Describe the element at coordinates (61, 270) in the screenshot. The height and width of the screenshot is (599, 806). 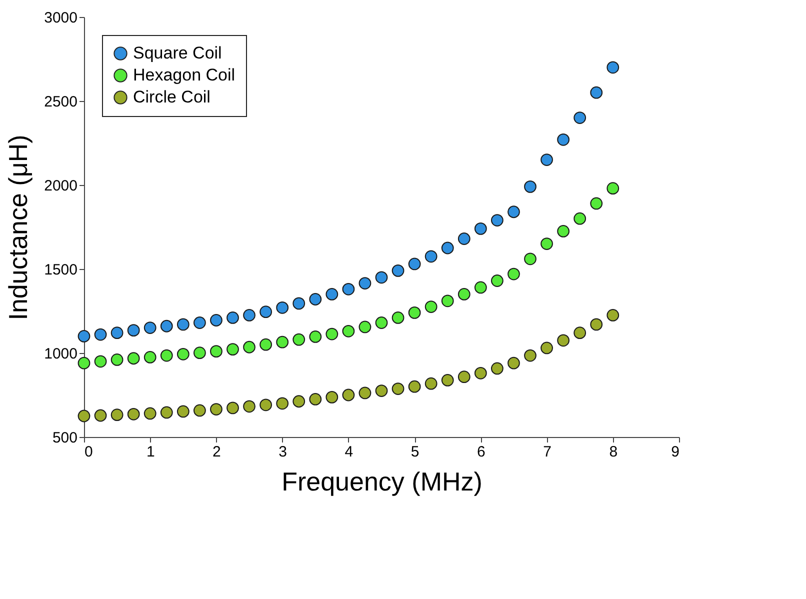
I see `y-tick-label: 1500` at that location.